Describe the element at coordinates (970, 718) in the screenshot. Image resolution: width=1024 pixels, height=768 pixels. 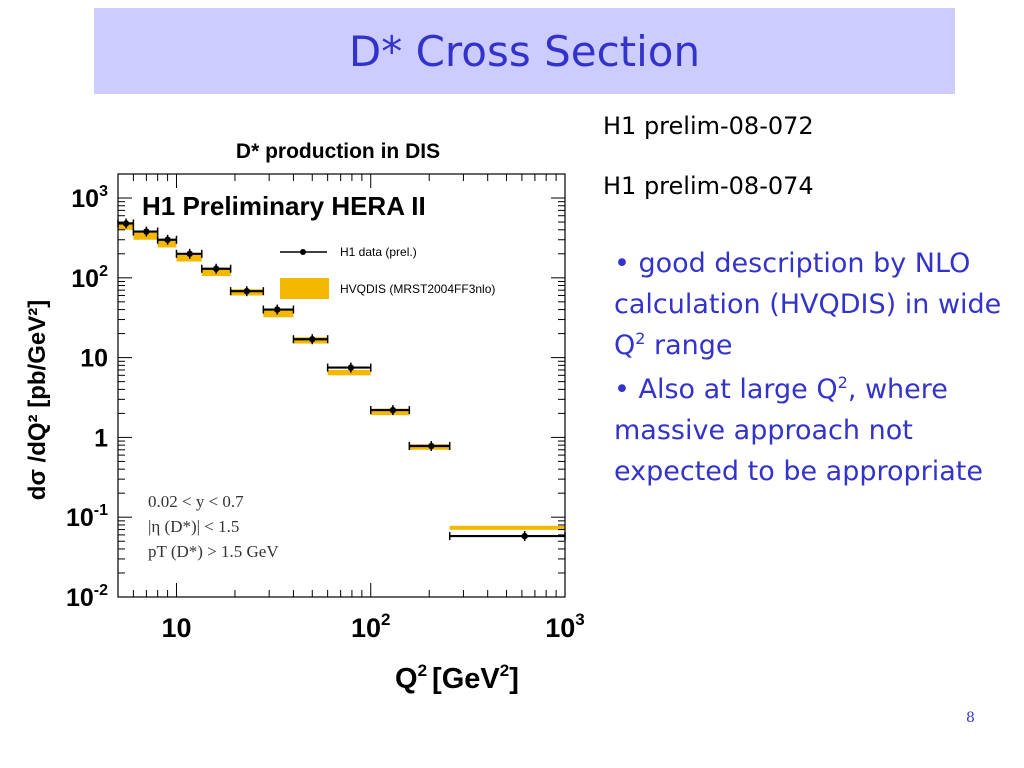
I see `page-number: 8` at that location.